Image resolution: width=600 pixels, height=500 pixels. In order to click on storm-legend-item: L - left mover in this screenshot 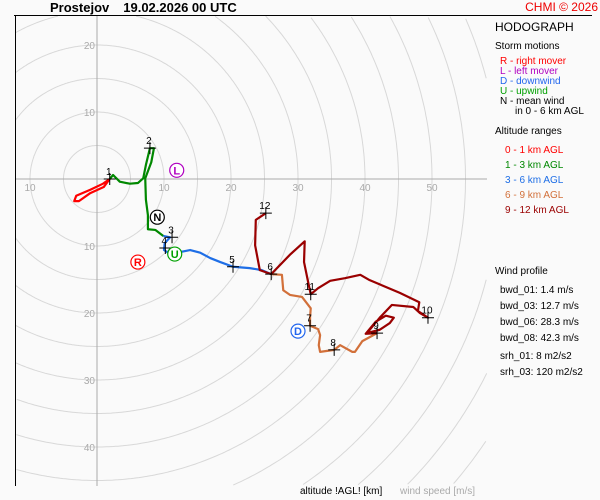, I will do `click(529, 71)`.